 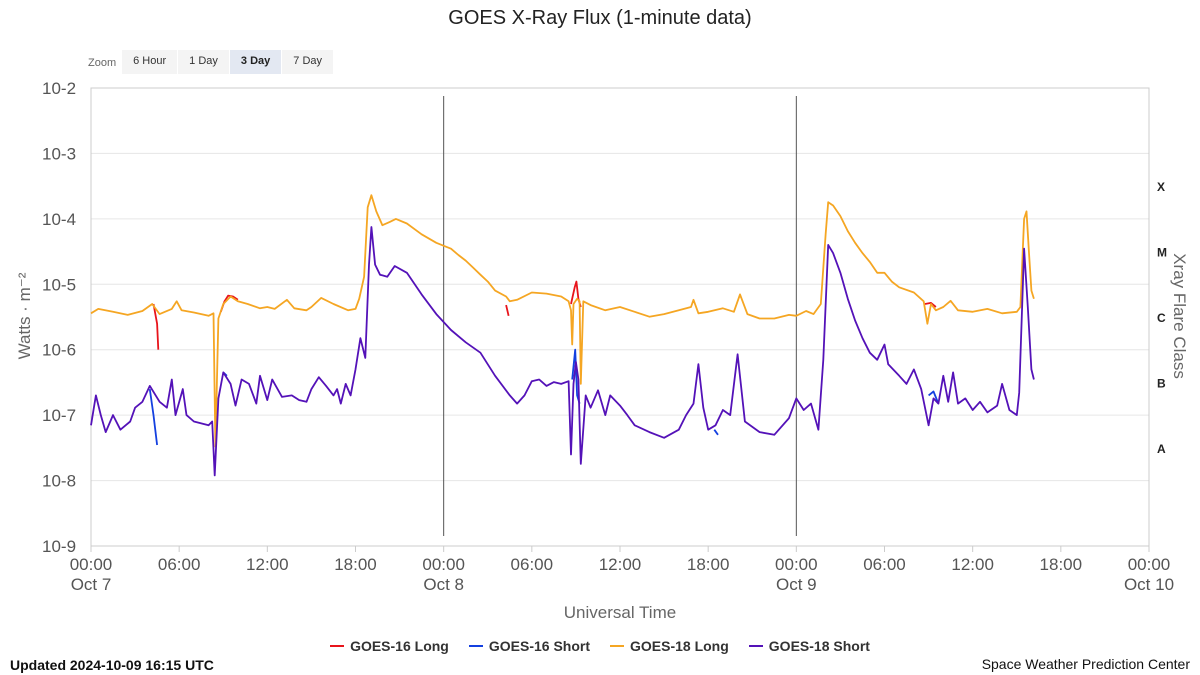 I want to click on x-tick-date: Oct 10, so click(x=1149, y=584).